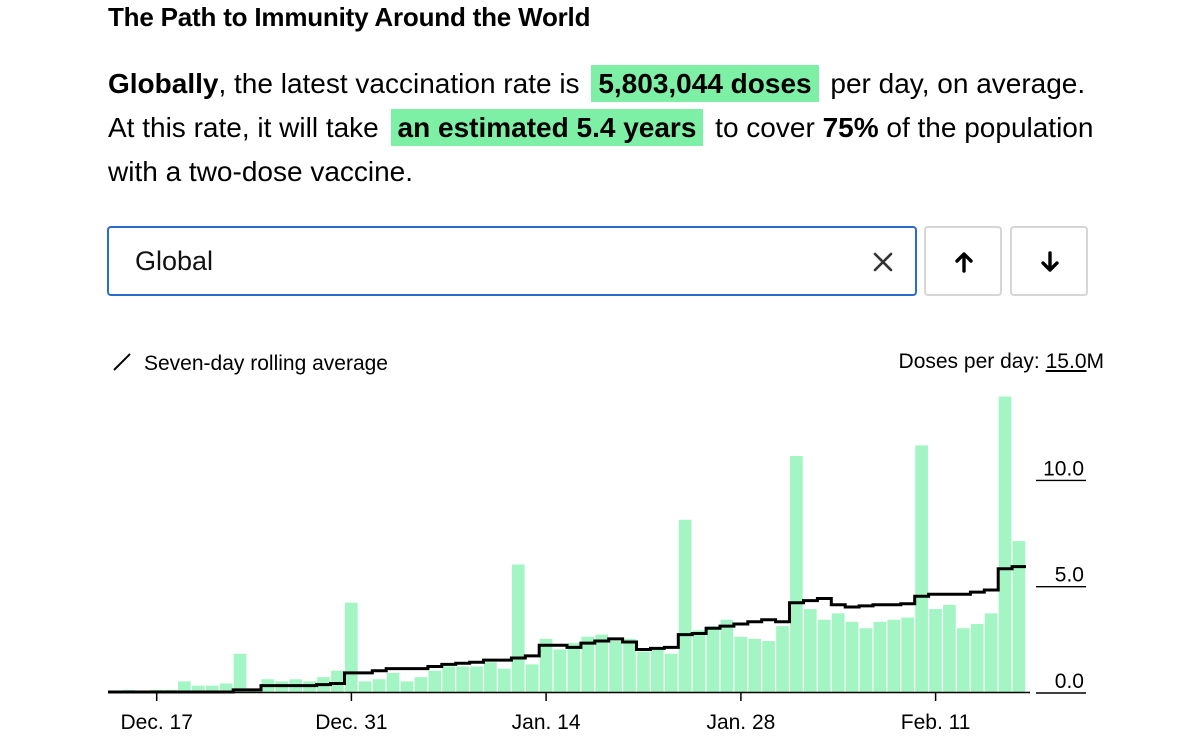 Image resolution: width=1200 pixels, height=744 pixels. Describe the element at coordinates (351, 722) in the screenshot. I see `x-tick-label: Dec. 31` at that location.